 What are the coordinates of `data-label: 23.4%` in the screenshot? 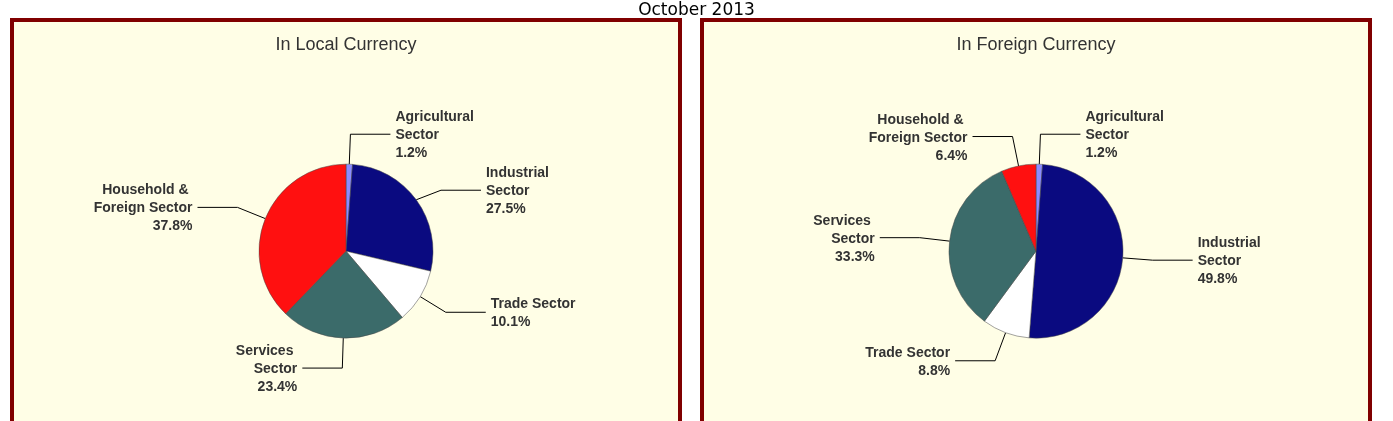 It's located at (277, 386).